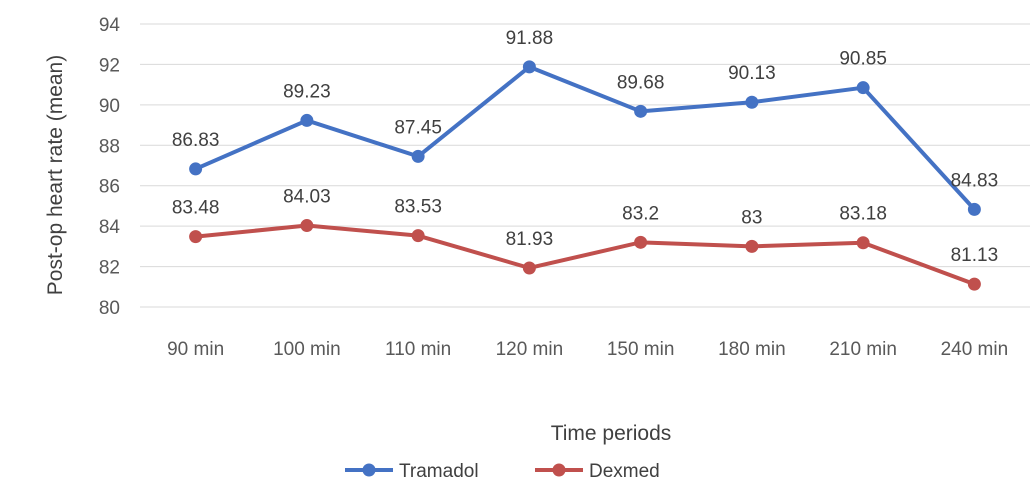 The width and height of the screenshot is (1032, 483). What do you see at coordinates (110, 227) in the screenshot?
I see `y-tick-label: 84` at bounding box center [110, 227].